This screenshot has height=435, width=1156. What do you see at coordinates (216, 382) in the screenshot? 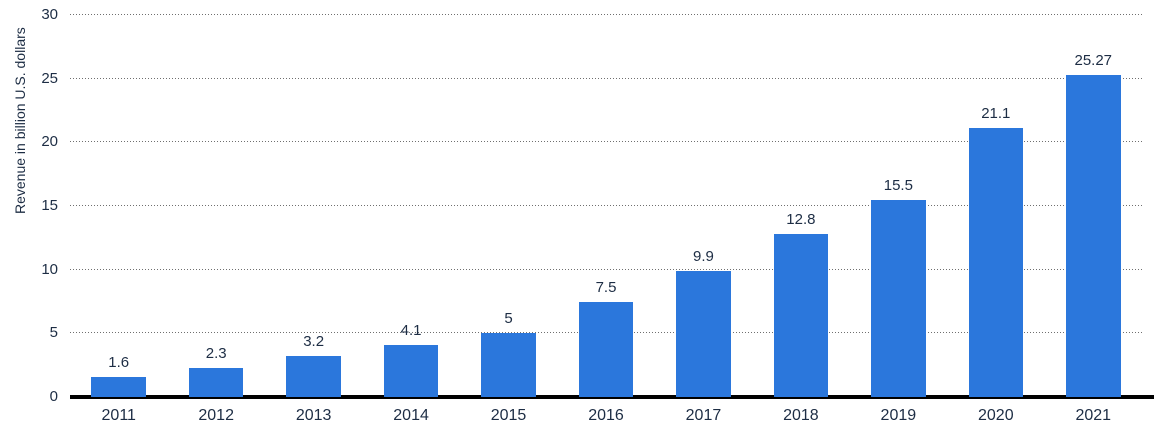
I see `bar-2012` at bounding box center [216, 382].